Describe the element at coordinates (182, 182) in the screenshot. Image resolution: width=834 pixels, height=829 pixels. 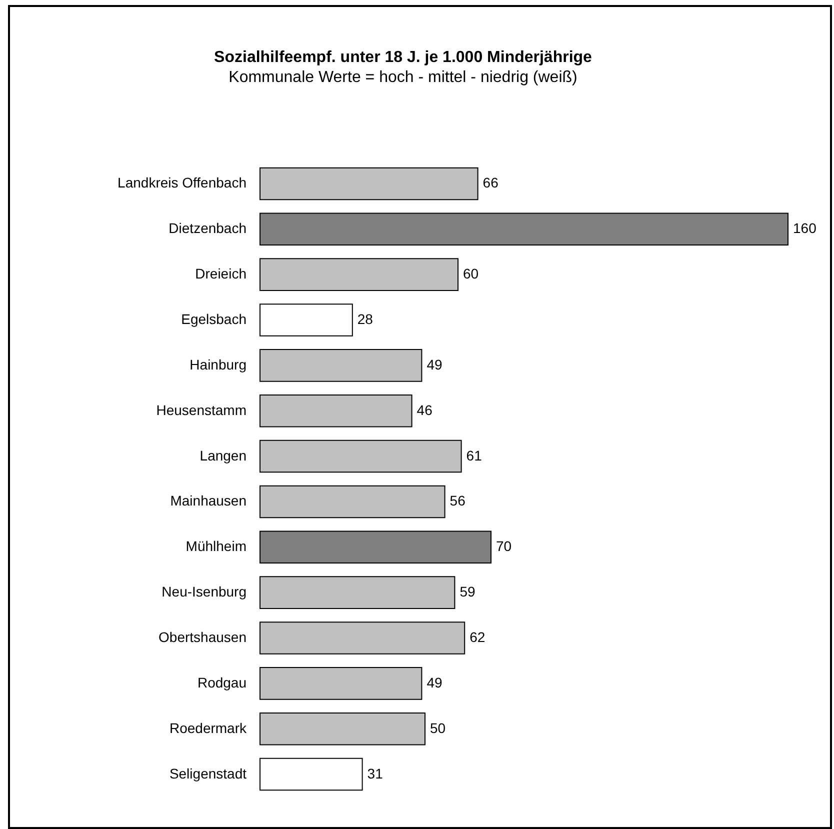
I see `y-tick-label: Landkreis Offenbach` at that location.